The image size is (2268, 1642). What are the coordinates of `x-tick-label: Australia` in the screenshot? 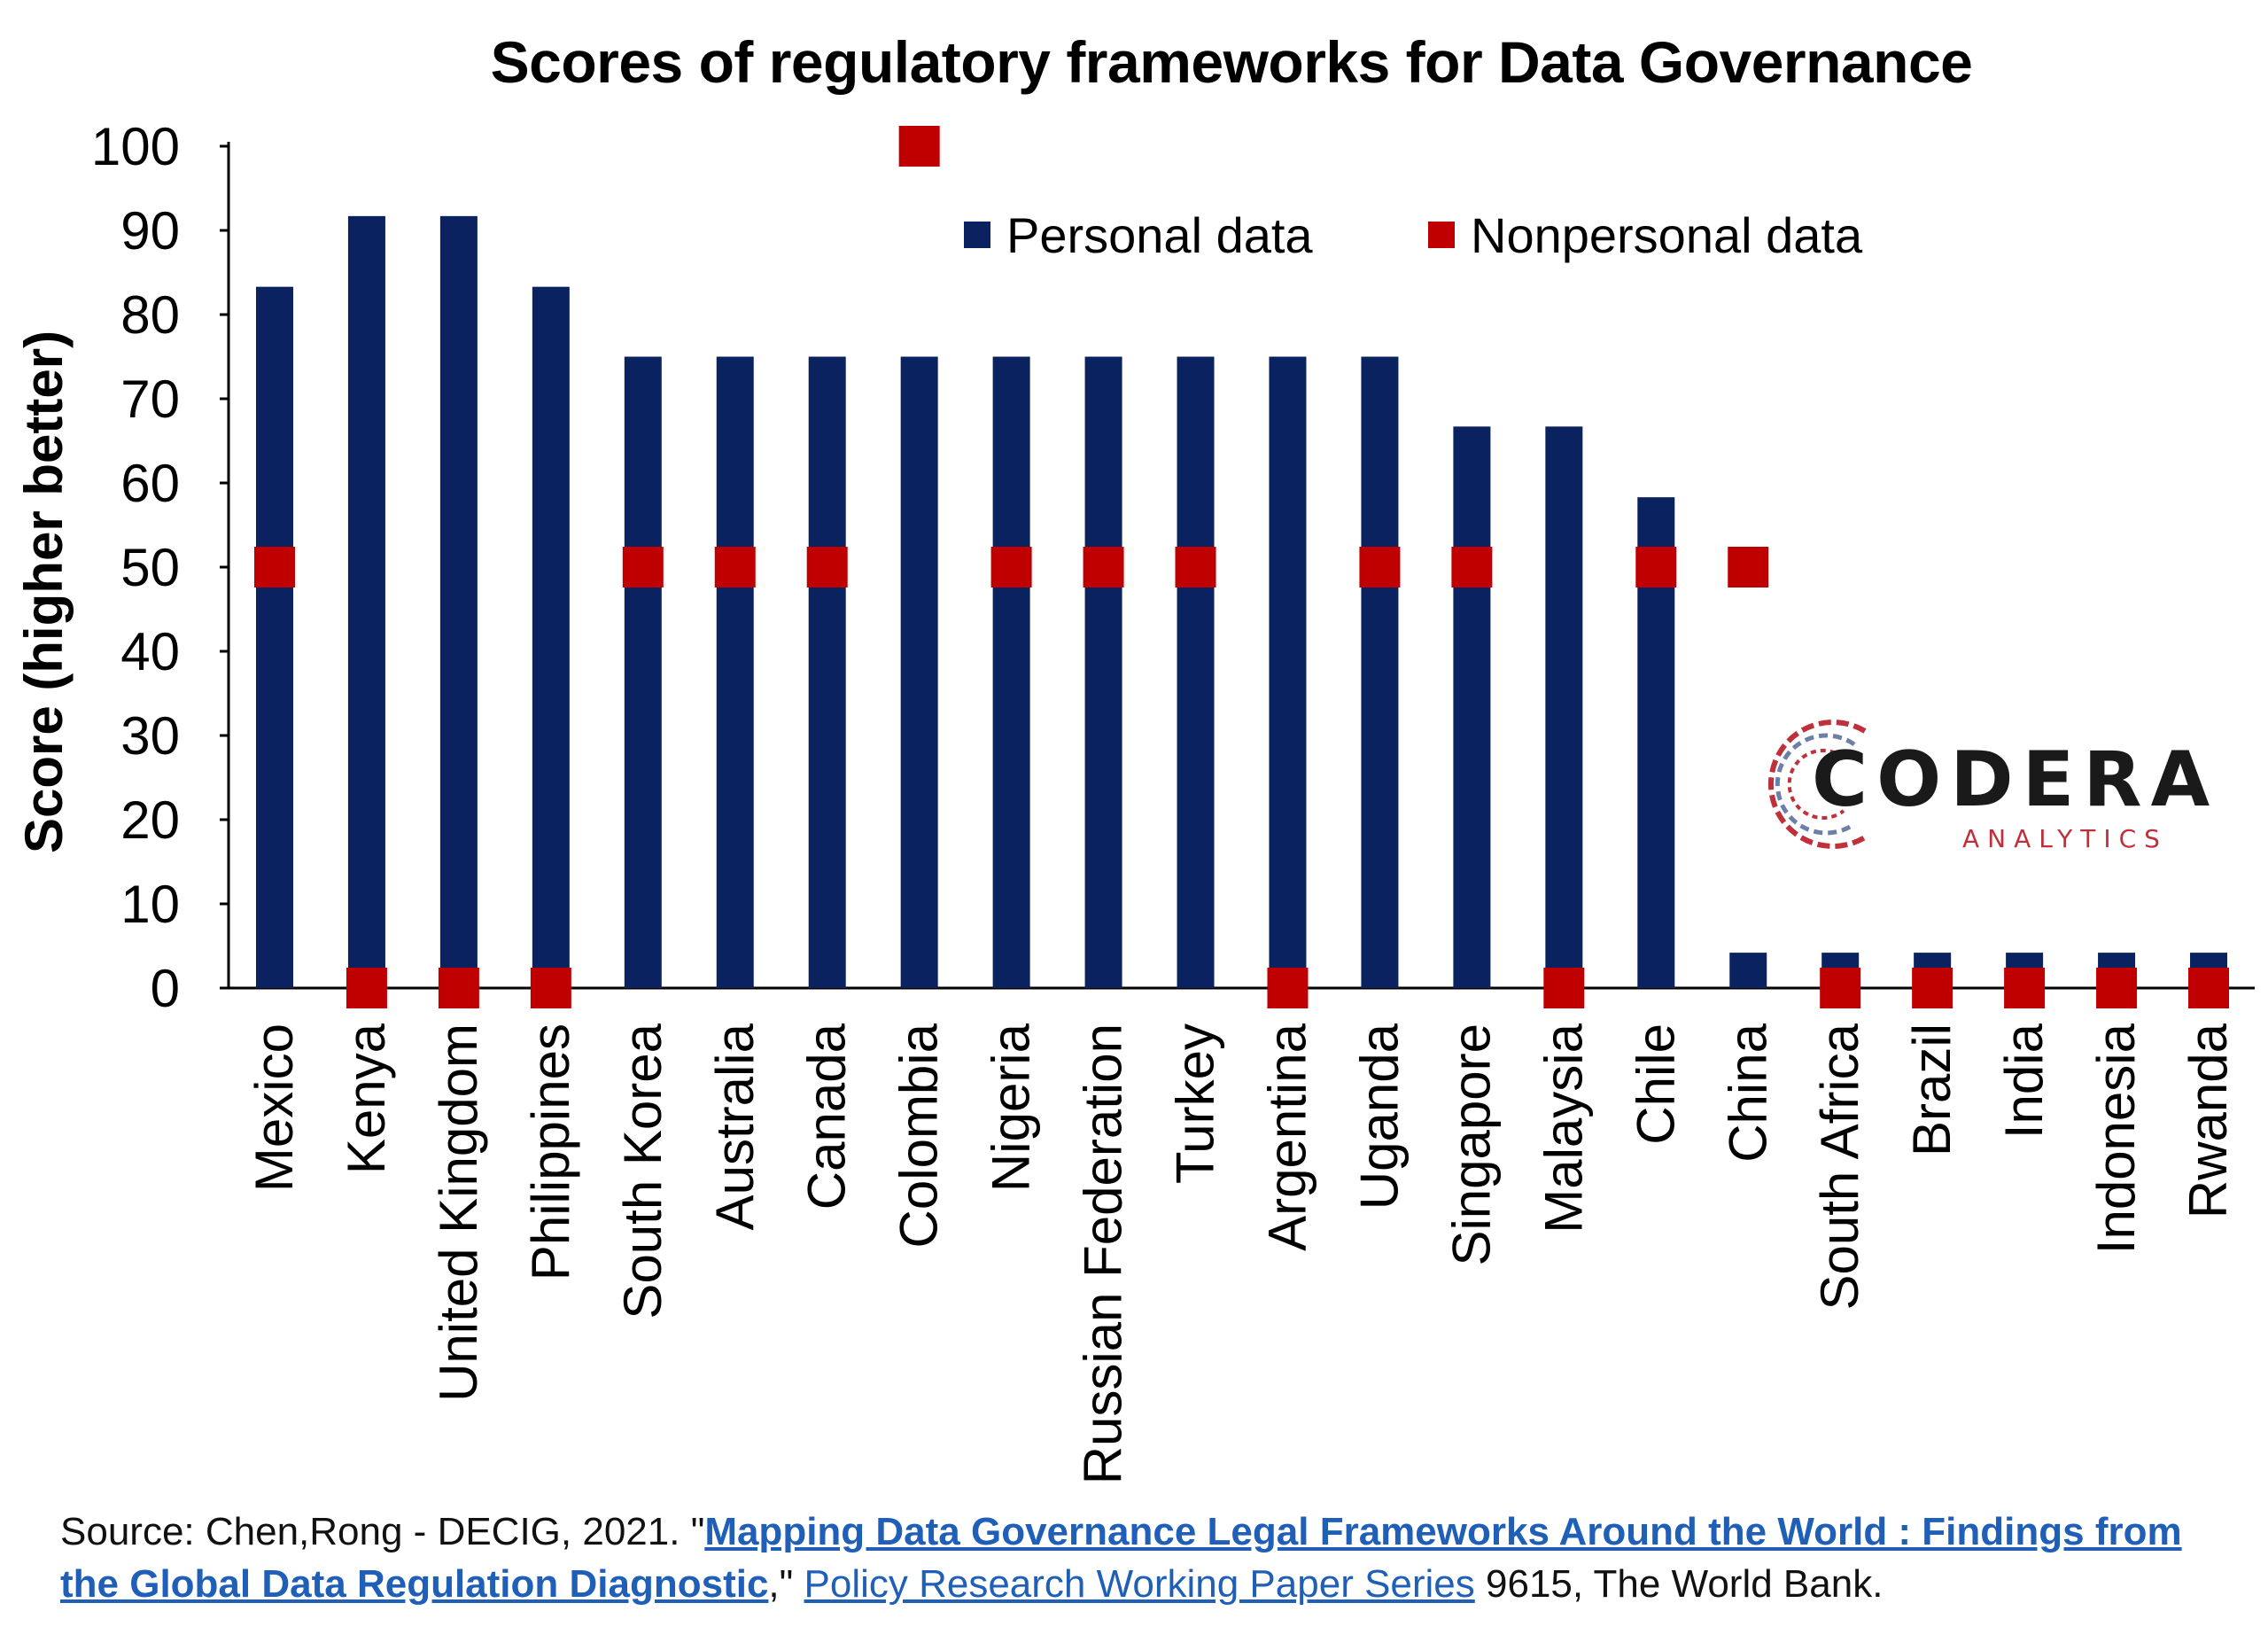 It's located at (735, 1126).